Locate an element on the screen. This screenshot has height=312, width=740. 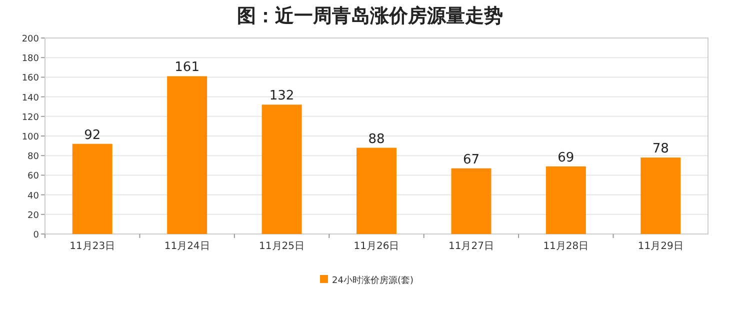
data-label: 132 is located at coordinates (281, 96).